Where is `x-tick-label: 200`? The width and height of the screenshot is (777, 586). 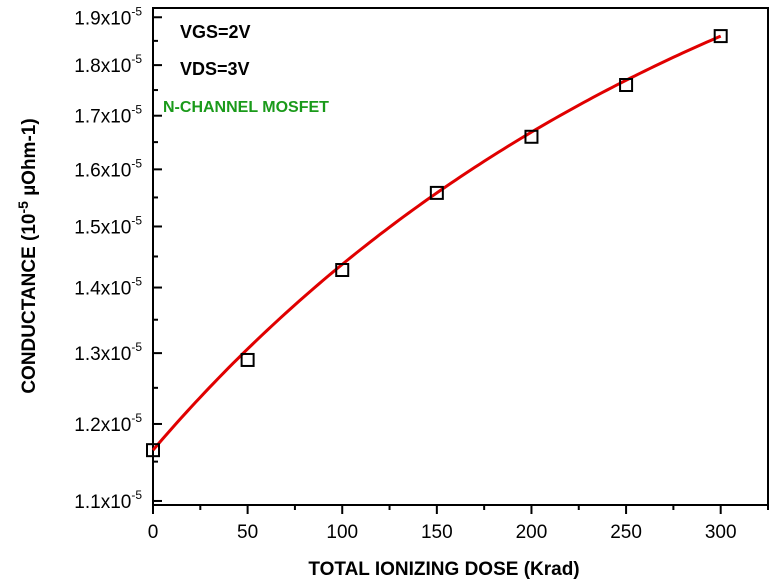
x-tick-label: 200 is located at coordinates (532, 532).